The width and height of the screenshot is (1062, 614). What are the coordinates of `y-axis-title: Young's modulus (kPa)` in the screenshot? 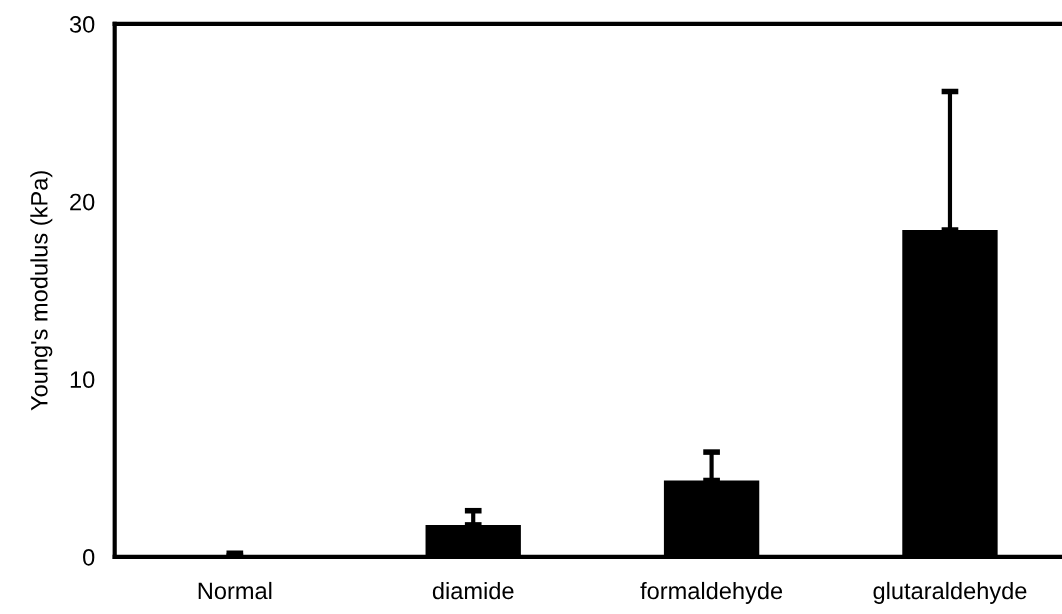 It's located at (41, 291).